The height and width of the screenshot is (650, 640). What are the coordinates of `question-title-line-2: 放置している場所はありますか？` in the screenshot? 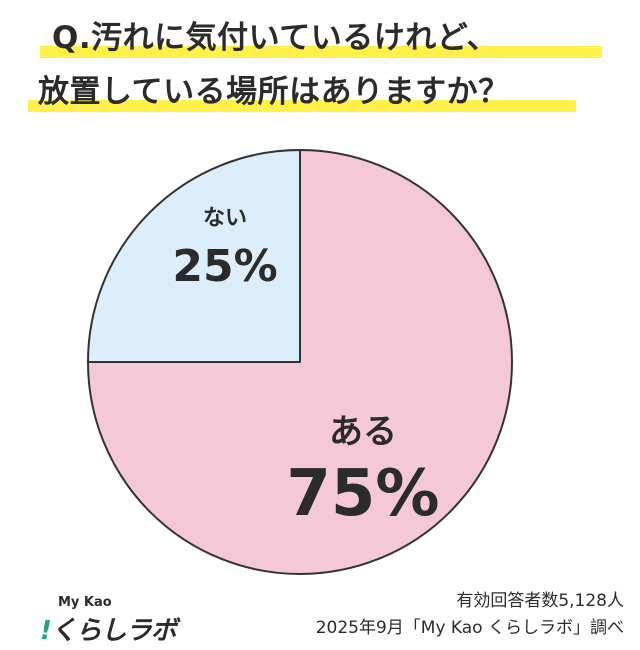 It's located at (274, 92).